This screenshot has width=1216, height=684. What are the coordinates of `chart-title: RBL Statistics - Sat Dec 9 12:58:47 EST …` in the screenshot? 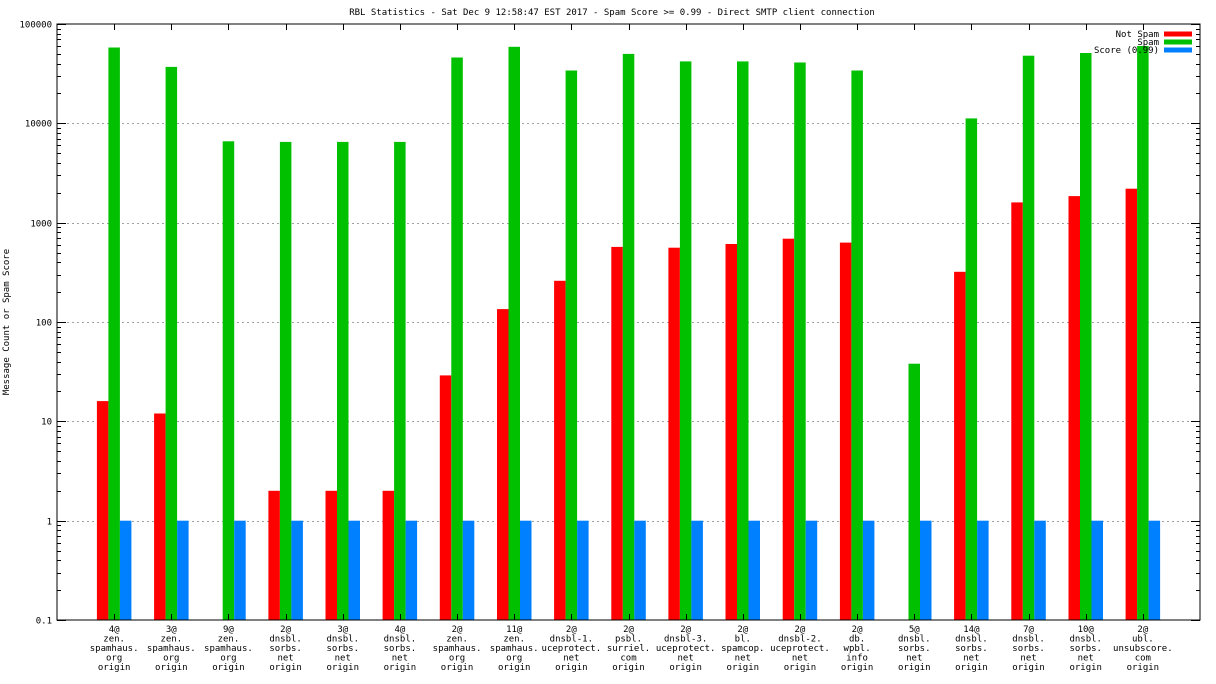 It's located at (612, 13).